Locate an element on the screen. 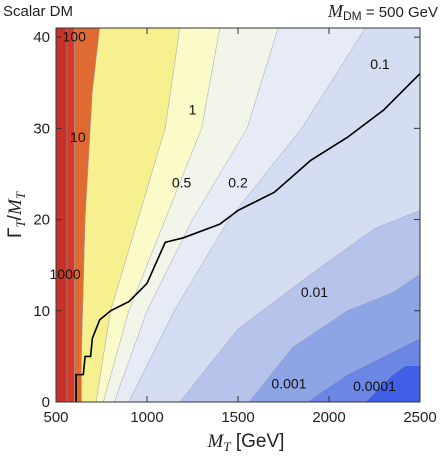 Image resolution: width=441 pixels, height=460 pixels. x-axis-subscript: T is located at coordinates (227, 446).